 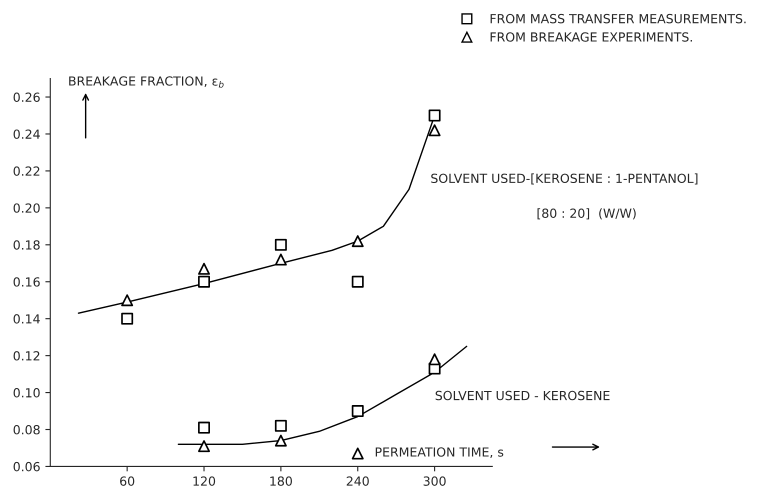 I want to click on y-tick-label: 0.18, so click(x=27, y=245).